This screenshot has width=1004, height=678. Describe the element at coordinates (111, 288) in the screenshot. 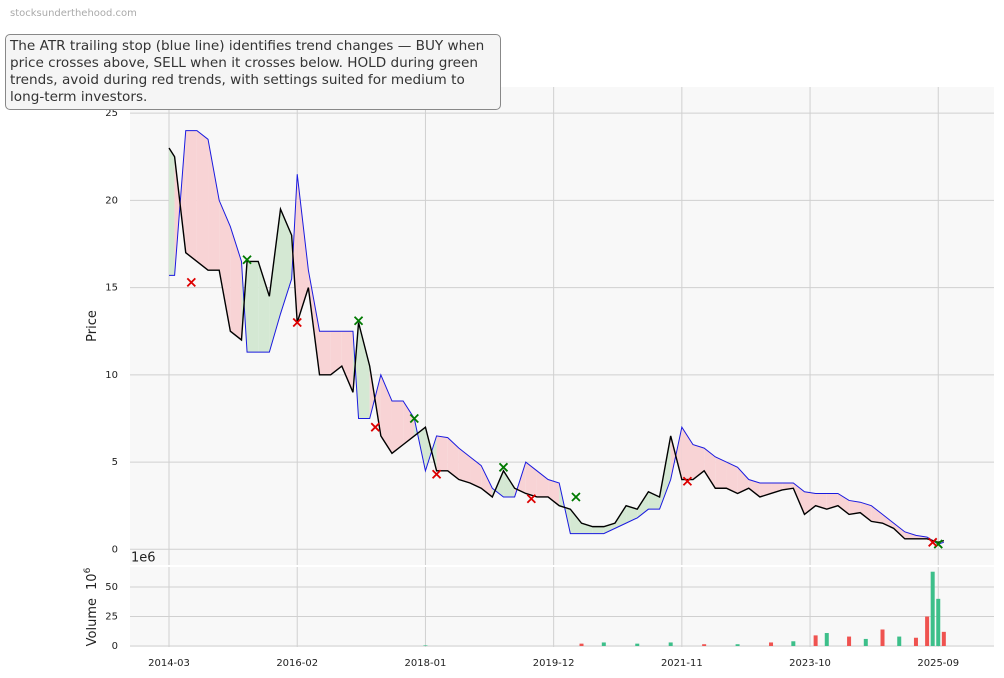

I see `y-tick-label: 15` at that location.